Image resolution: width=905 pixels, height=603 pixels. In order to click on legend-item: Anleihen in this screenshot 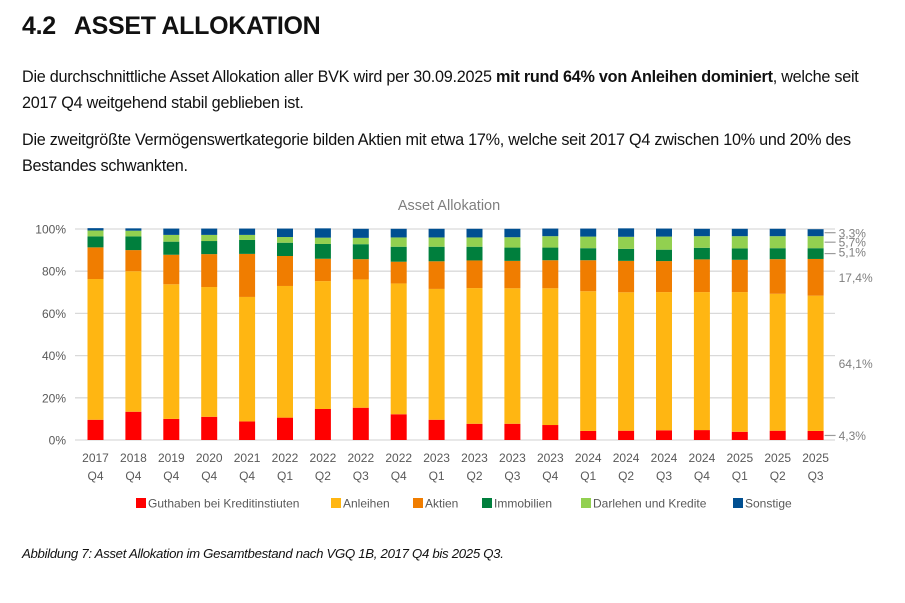, I will do `click(360, 504)`.